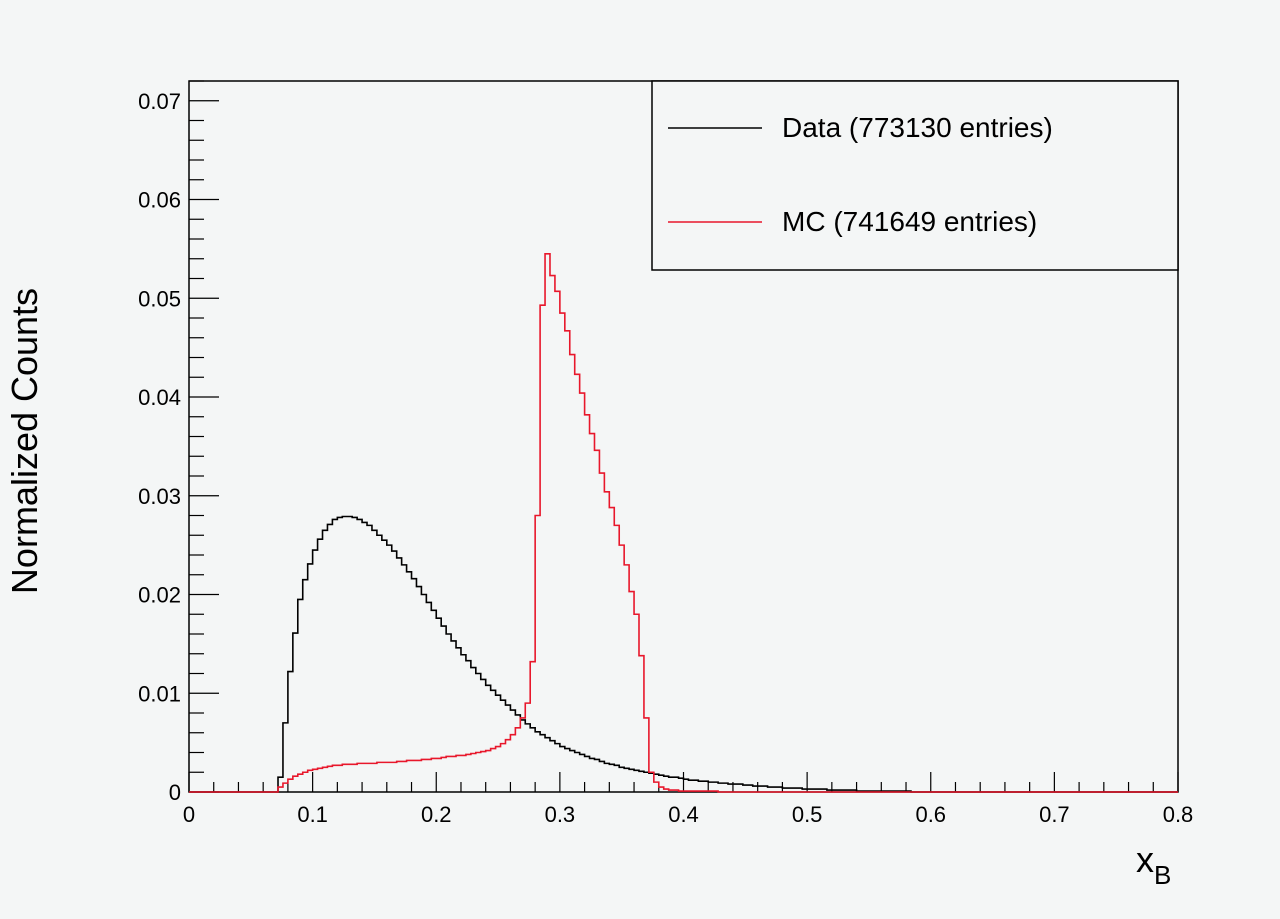  Describe the element at coordinates (312, 814) in the screenshot. I see `x-tick-label: 0.1` at that location.